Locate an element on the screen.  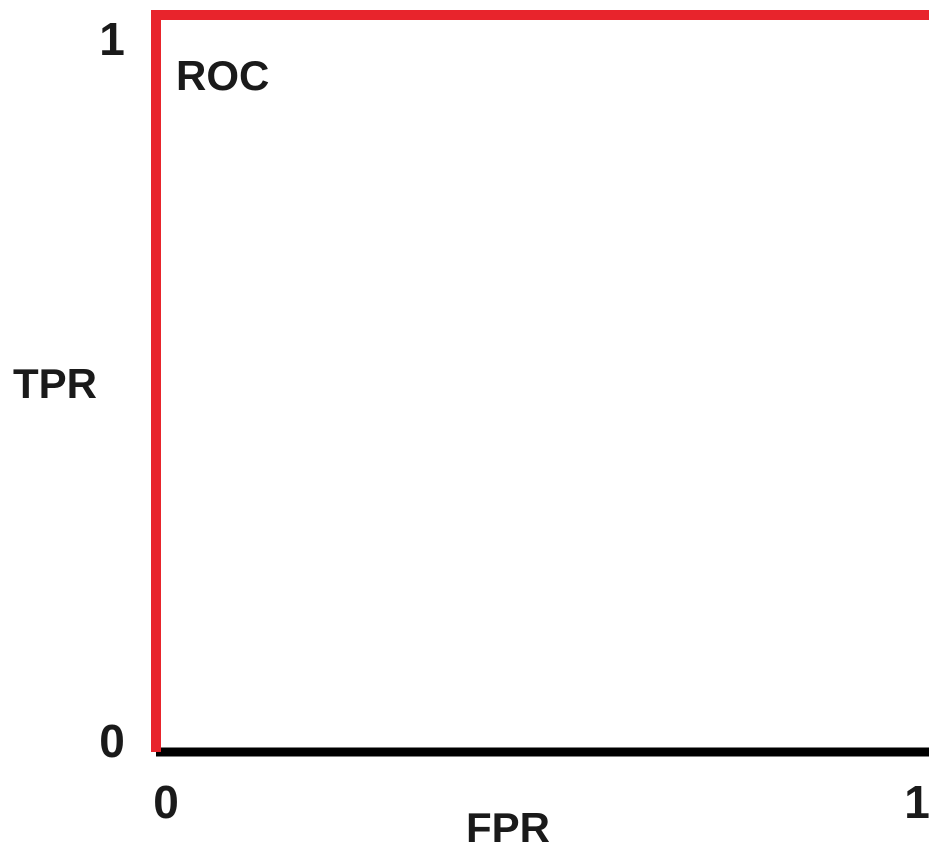
x-axis-label: FPR is located at coordinates (508, 827).